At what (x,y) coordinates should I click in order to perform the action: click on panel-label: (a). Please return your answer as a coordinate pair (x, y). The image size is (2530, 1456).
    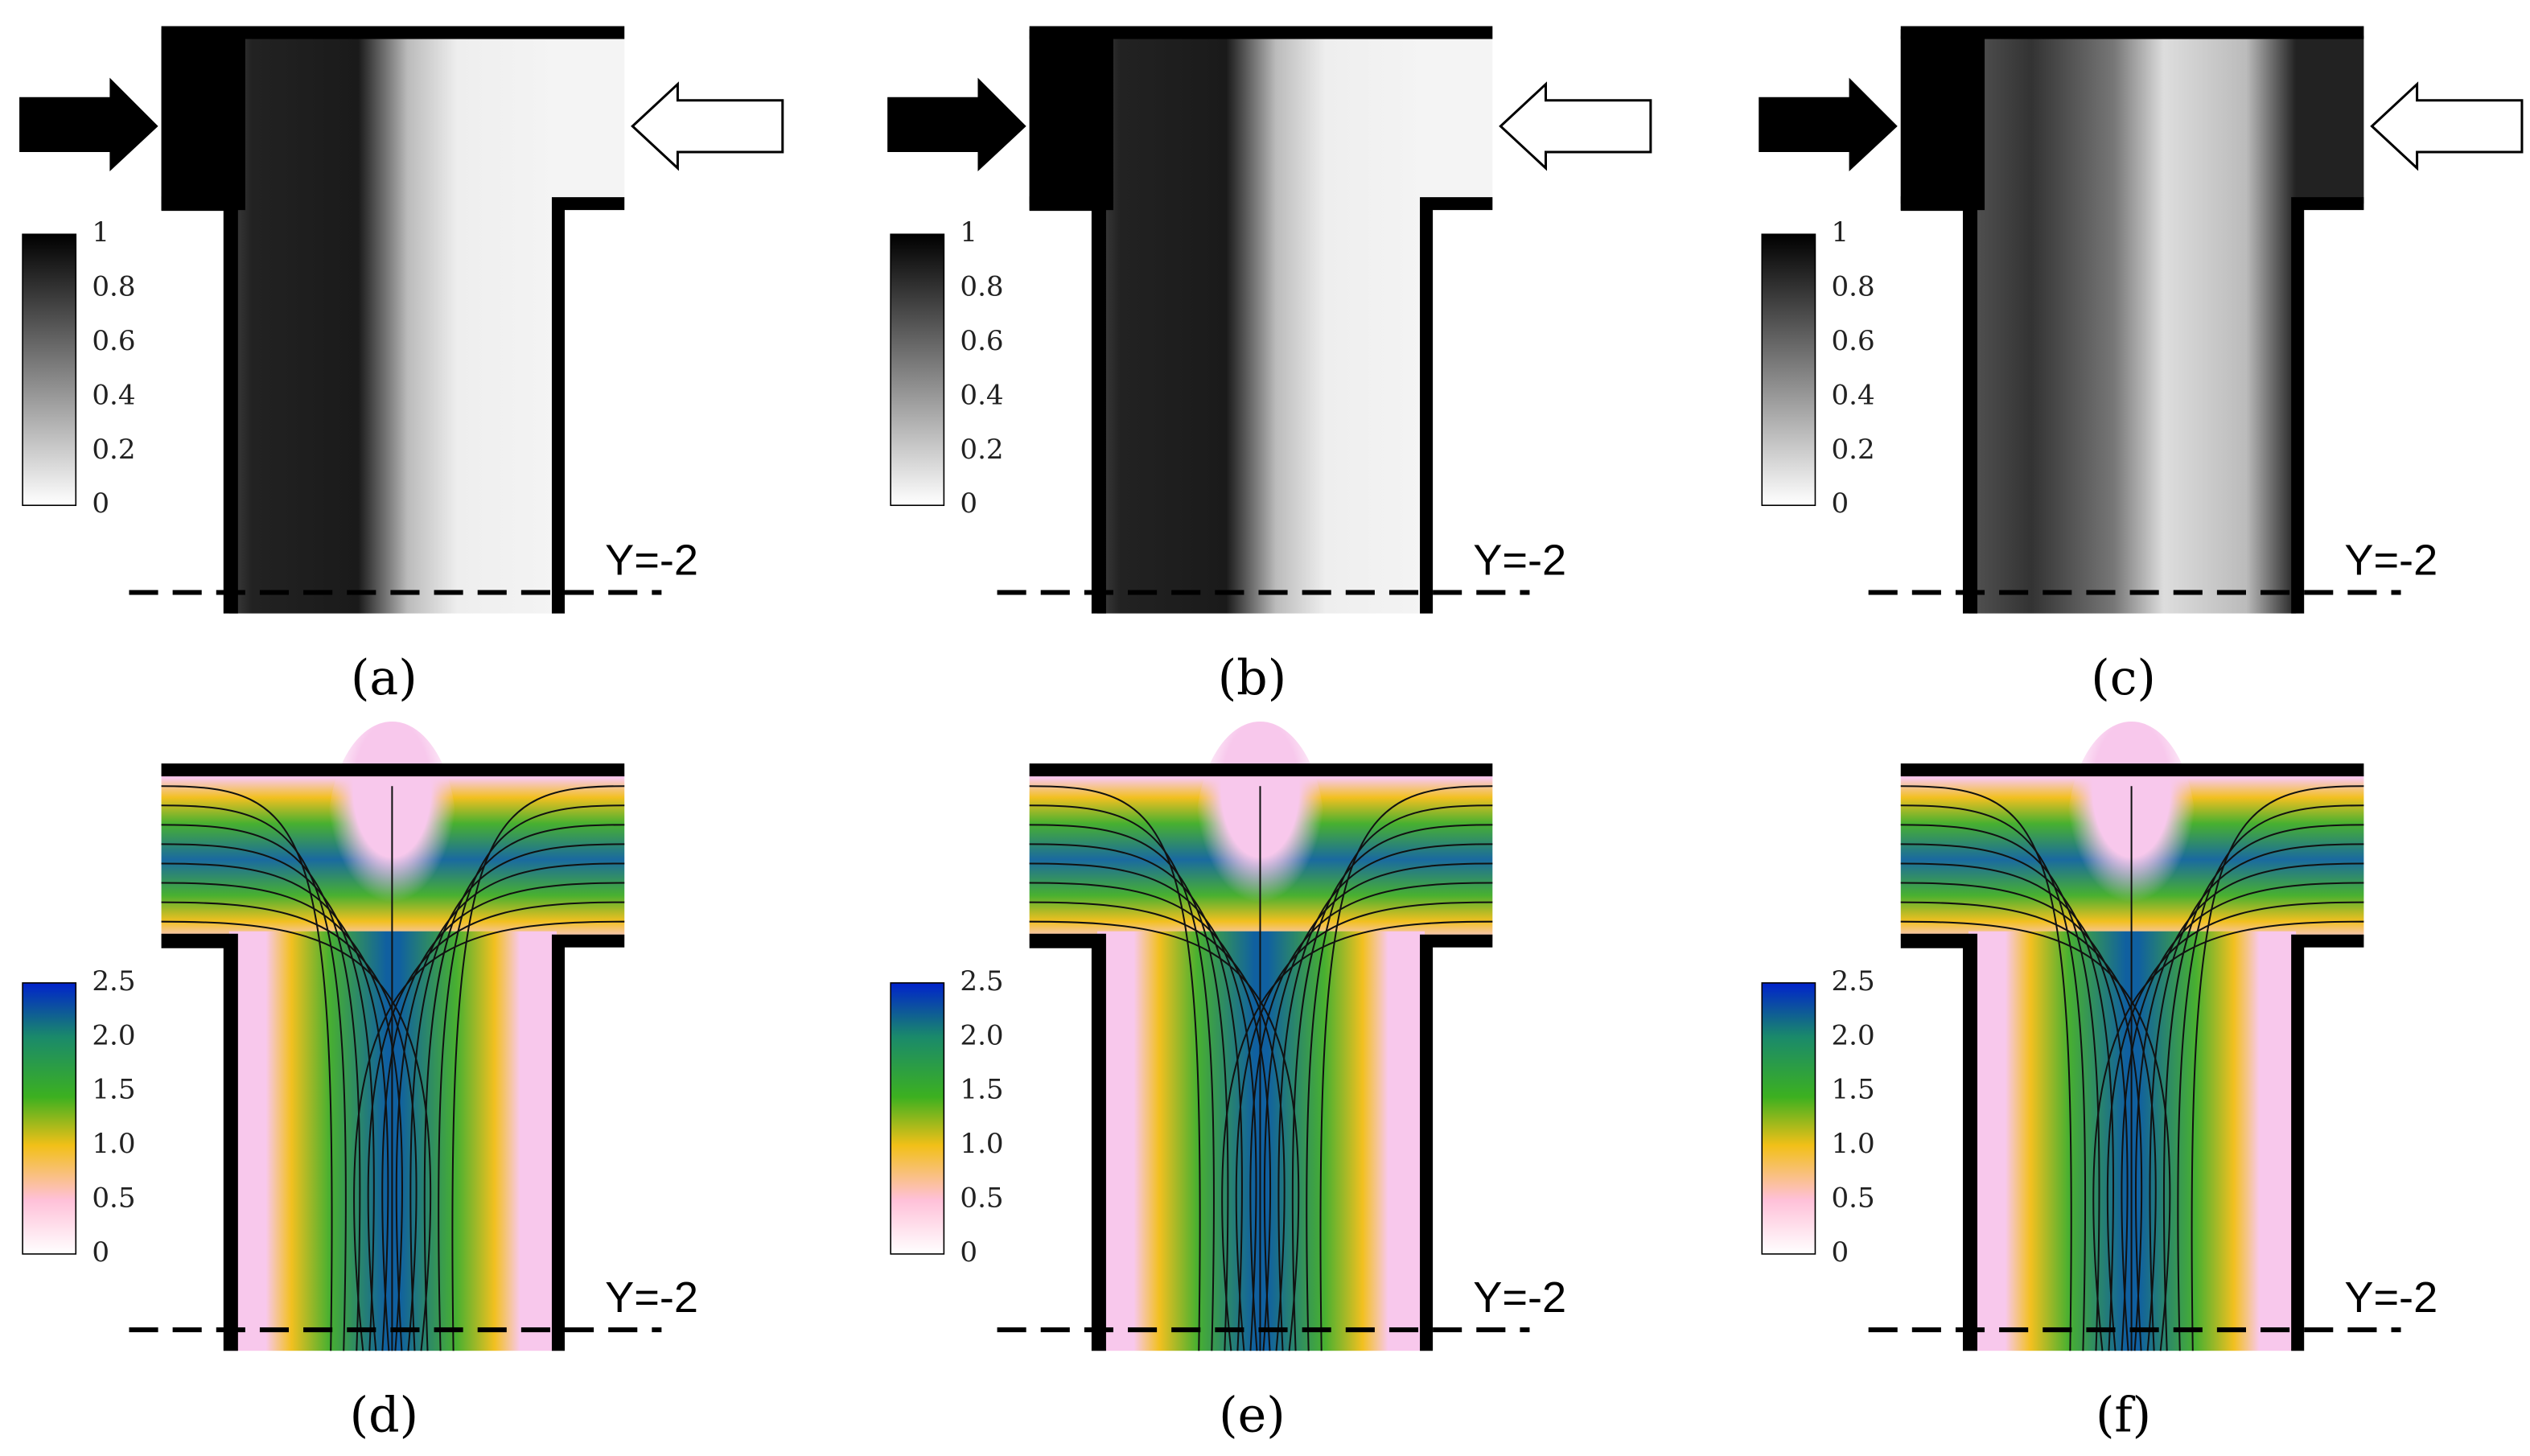
    Looking at the image, I should click on (384, 678).